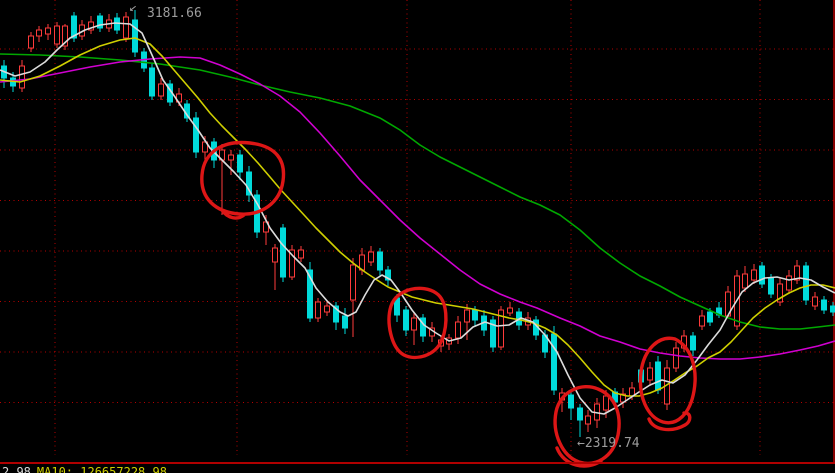 This screenshot has width=835, height=473. Describe the element at coordinates (417, 463) in the screenshot. I see `status-separator` at that location.